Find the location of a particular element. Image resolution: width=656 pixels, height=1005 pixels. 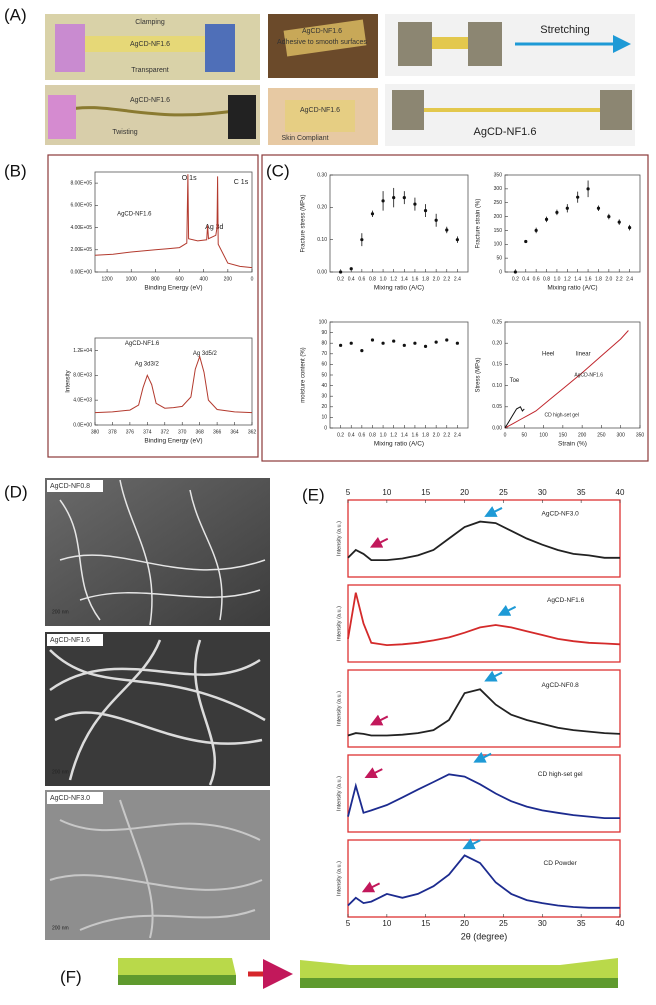

x-tick-label: 1.2 is located at coordinates (393, 279).